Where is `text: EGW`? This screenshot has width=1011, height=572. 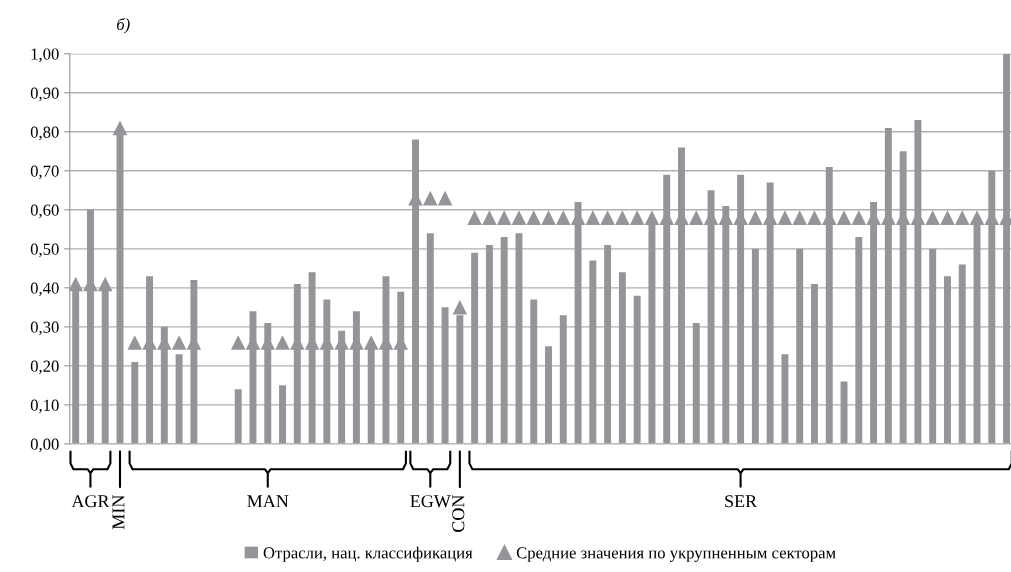 text: EGW is located at coordinates (430, 501).